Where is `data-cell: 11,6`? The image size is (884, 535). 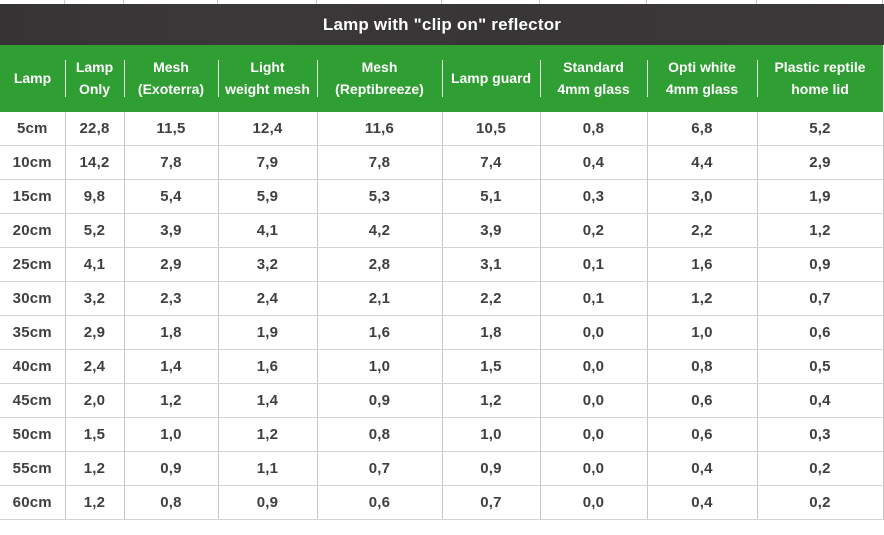 data-cell: 11,6 is located at coordinates (380, 129).